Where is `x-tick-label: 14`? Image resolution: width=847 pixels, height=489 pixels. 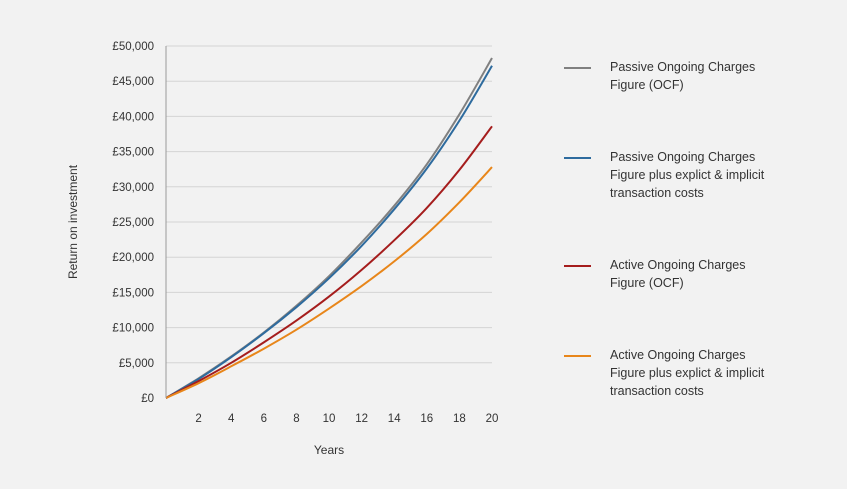
x-tick-label: 14 is located at coordinates (394, 419).